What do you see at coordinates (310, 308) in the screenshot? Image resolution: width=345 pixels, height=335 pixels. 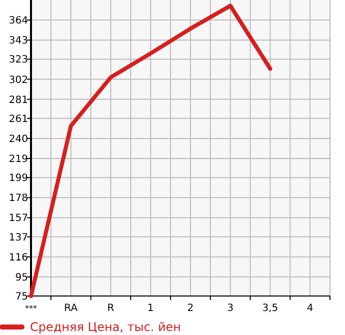 I see `x-tick-label: 4` at bounding box center [310, 308].